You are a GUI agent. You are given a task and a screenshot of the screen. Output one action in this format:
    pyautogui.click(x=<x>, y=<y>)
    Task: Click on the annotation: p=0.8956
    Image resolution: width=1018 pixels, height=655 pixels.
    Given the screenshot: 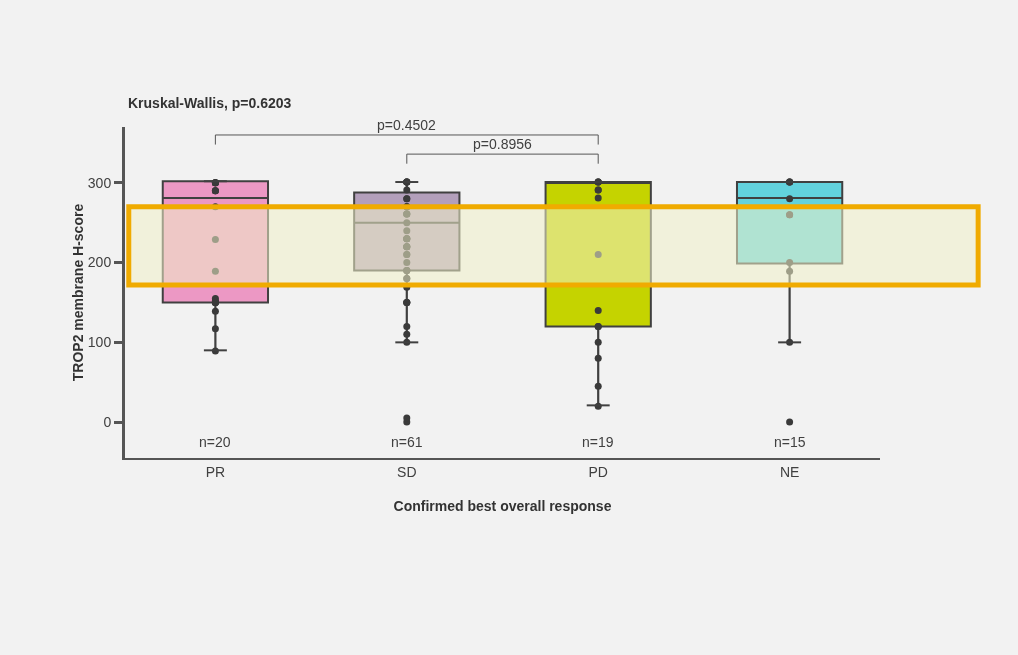 What is the action you would take?
    pyautogui.click(x=502, y=144)
    